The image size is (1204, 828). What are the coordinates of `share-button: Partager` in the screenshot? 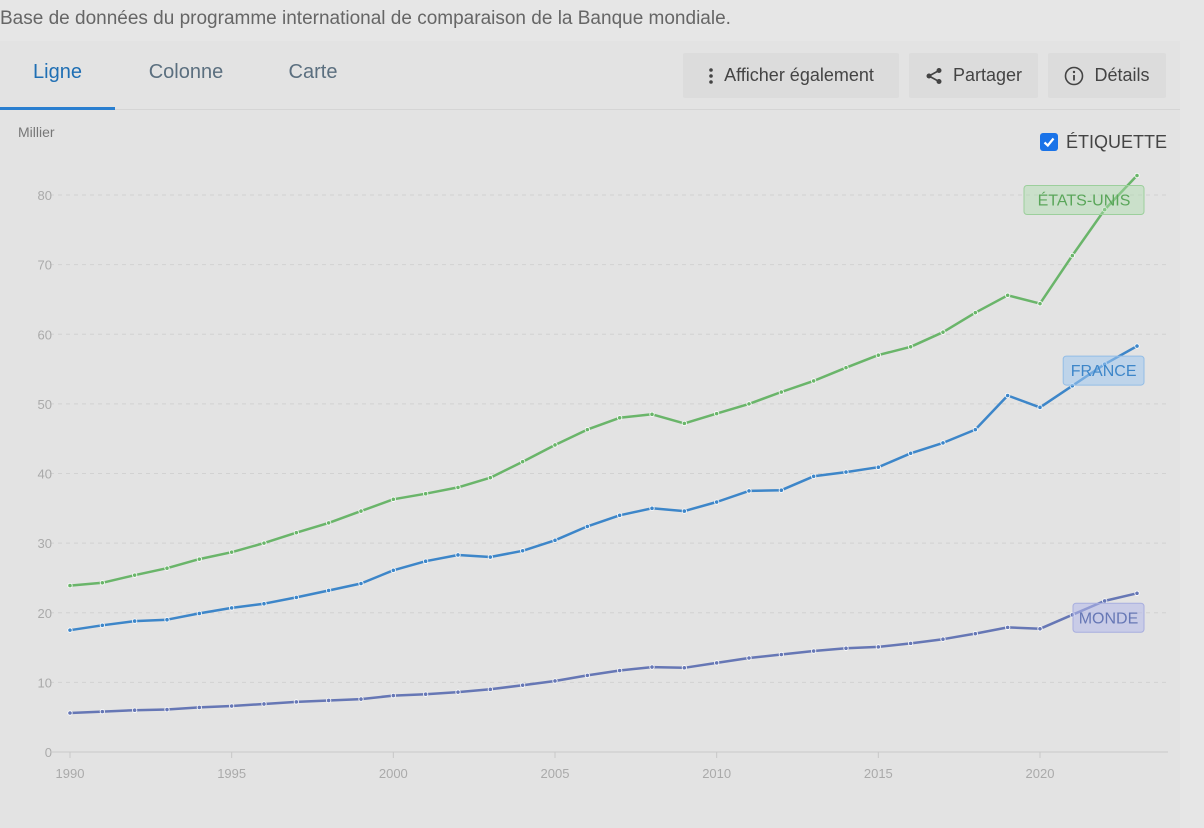 It's located at (973, 75).